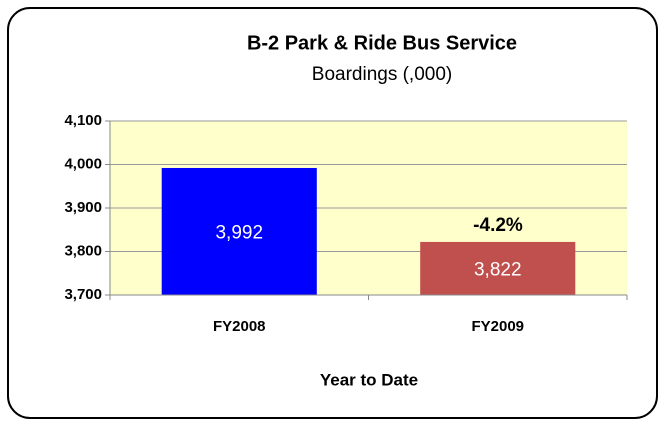 Image resolution: width=665 pixels, height=425 pixels. Describe the element at coordinates (239, 326) in the screenshot. I see `x-tick-label: FY2008` at that location.